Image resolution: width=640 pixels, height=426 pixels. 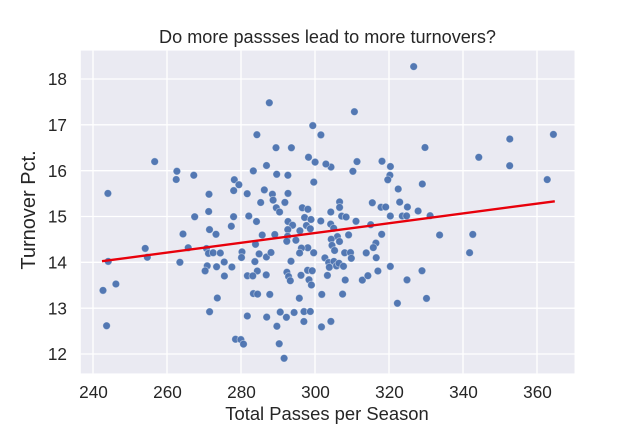 What do you see at coordinates (241, 392) in the screenshot?
I see `svg-text: 280` at bounding box center [241, 392].